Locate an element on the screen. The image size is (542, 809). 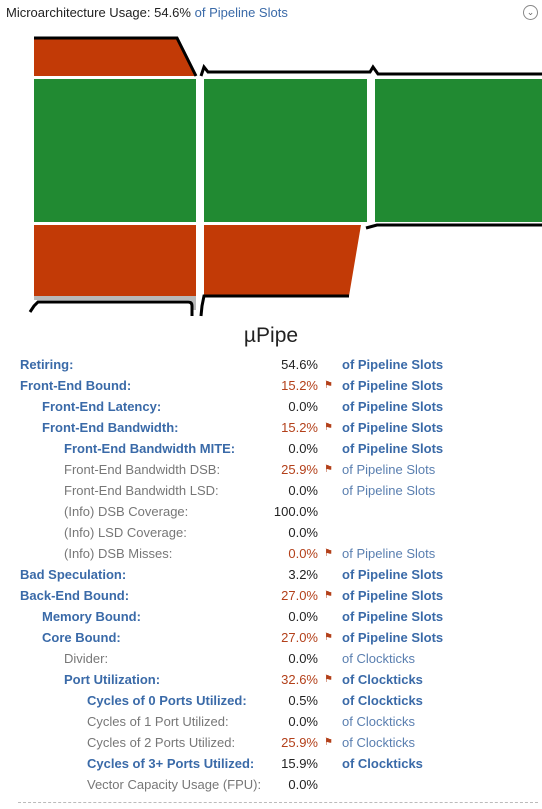
metric-label: (Info) LSD Coverage: is located at coordinates (125, 532).